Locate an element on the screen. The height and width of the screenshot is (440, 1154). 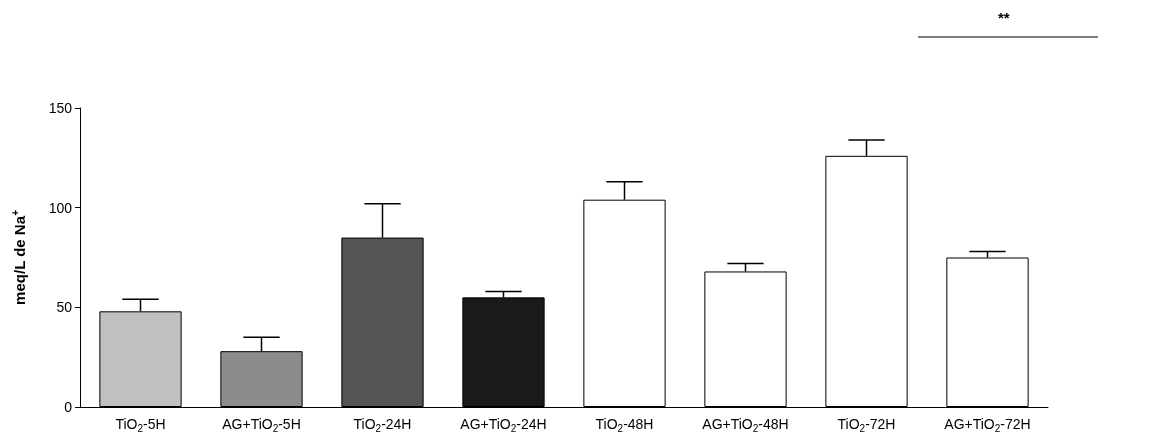
y-tick-label: 0 is located at coordinates (68, 407).